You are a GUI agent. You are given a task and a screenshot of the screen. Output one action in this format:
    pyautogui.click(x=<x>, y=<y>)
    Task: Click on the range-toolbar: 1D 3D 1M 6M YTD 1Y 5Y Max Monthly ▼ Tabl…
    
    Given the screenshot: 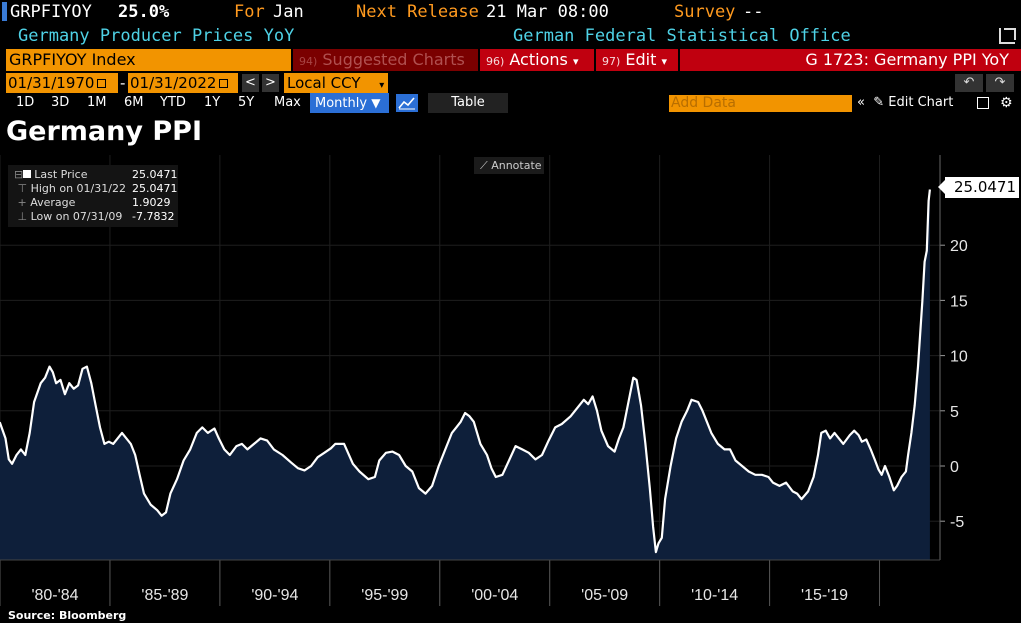 What is the action you would take?
    pyautogui.click(x=510, y=103)
    